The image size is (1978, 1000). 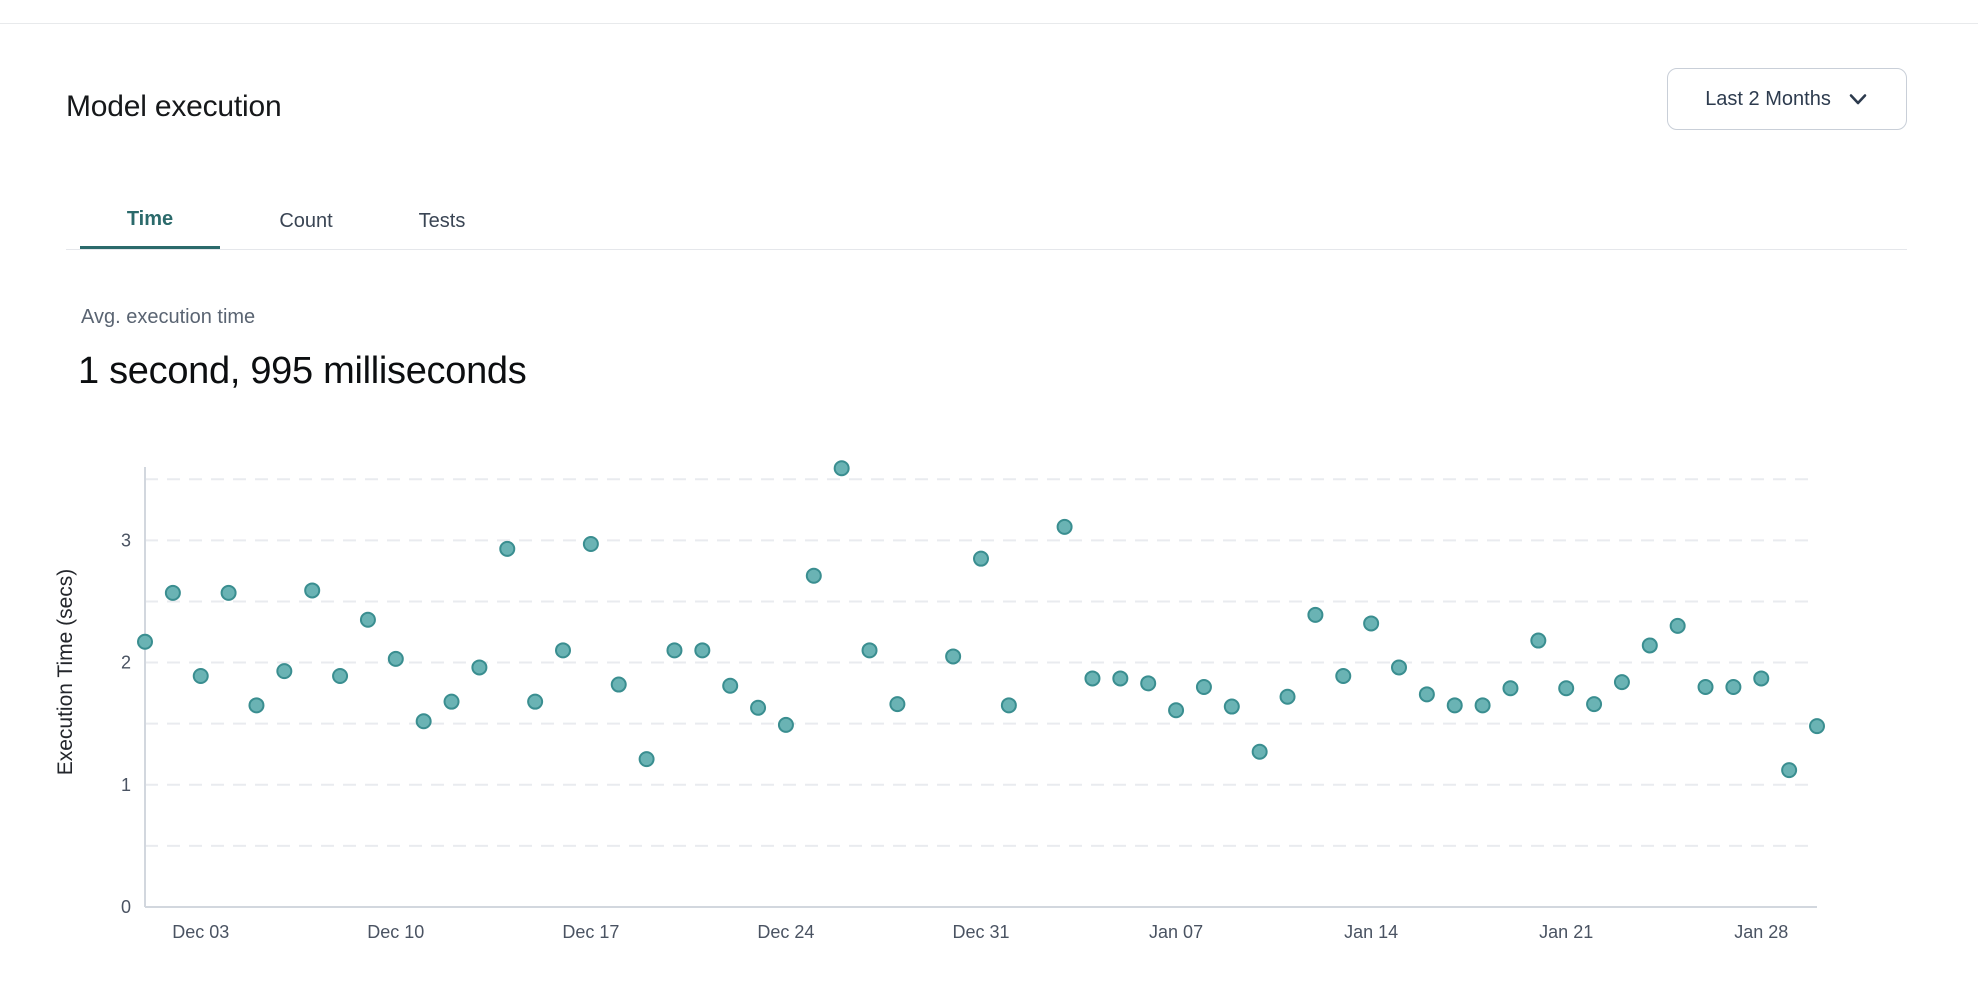 I want to click on y-tick-label: 3, so click(x=126, y=540).